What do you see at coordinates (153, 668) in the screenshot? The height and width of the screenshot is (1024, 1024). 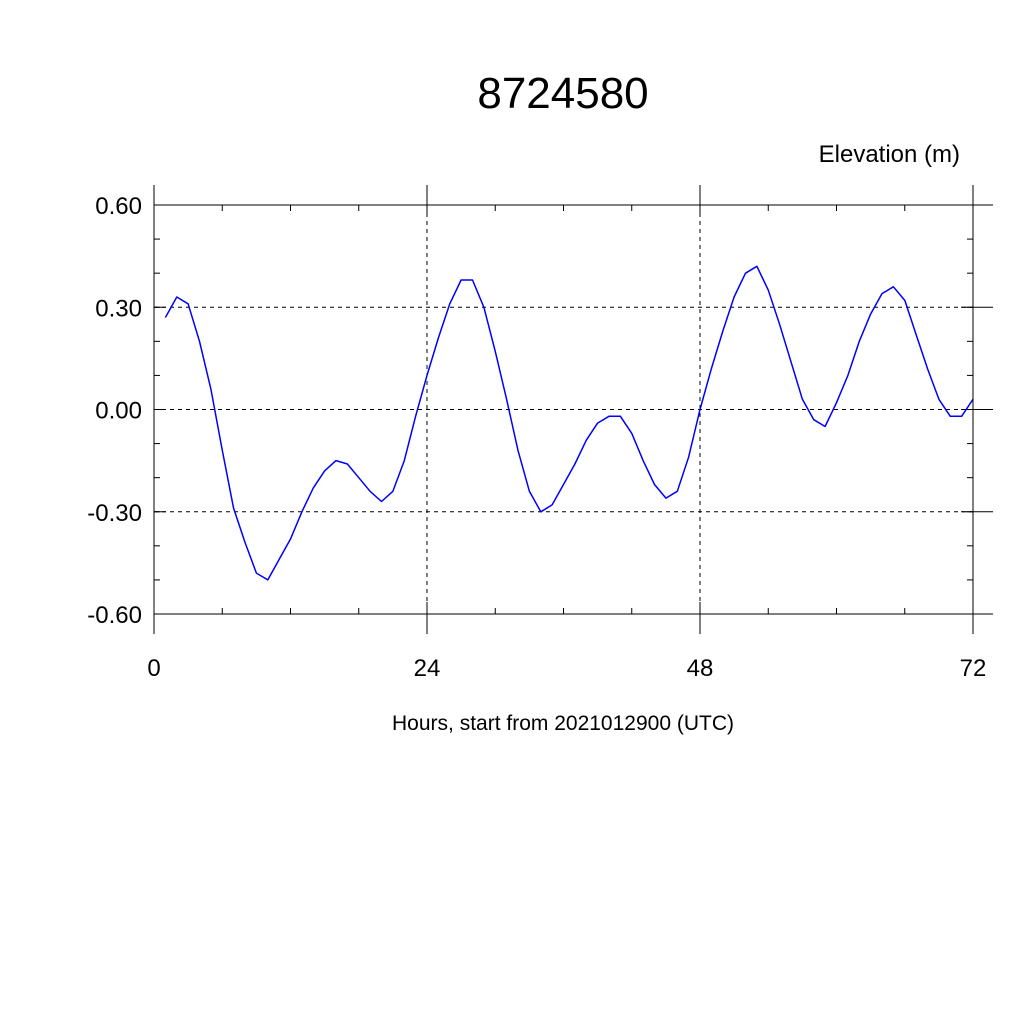 I see `x-tick-label: 0` at bounding box center [153, 668].